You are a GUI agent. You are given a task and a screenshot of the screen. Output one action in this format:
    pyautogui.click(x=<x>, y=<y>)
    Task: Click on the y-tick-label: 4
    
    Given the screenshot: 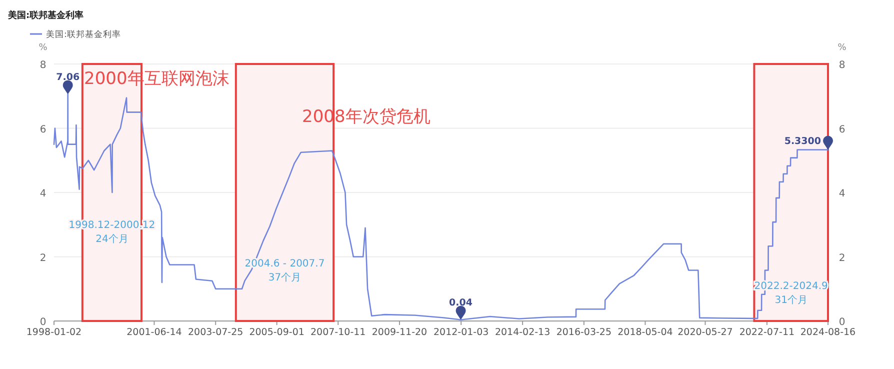 What is the action you would take?
    pyautogui.click(x=43, y=194)
    